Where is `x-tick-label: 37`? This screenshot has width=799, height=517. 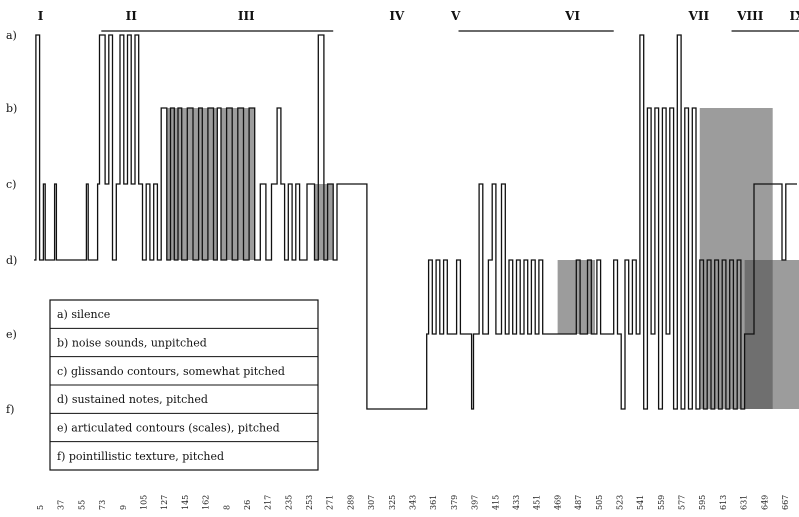 x-tick-label: 37 is located at coordinates (61, 505).